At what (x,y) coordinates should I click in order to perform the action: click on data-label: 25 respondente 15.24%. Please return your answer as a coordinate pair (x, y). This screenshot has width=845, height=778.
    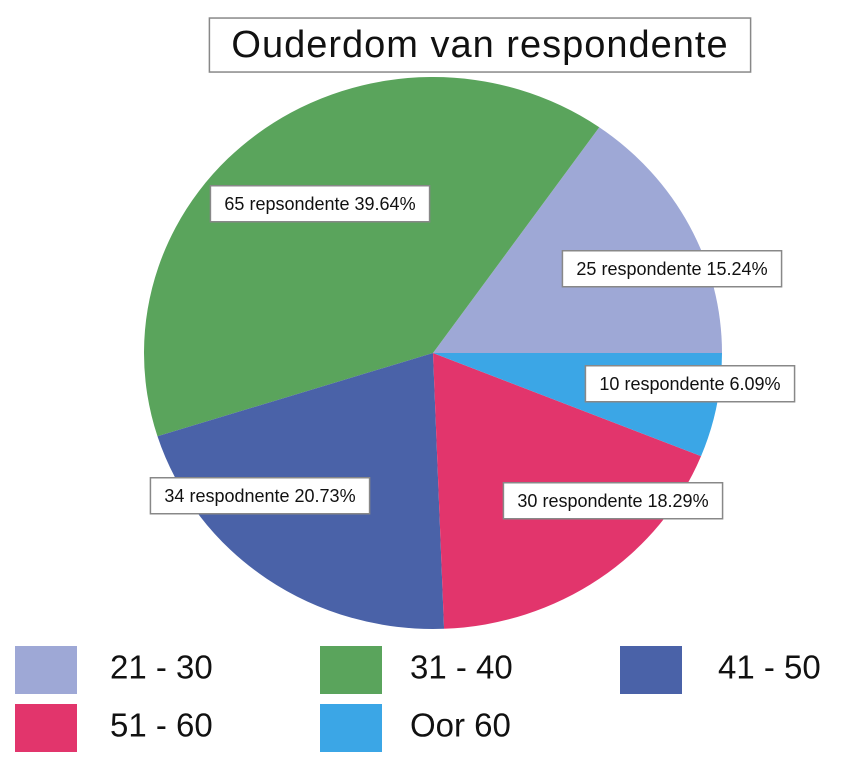
    Looking at the image, I should click on (671, 269).